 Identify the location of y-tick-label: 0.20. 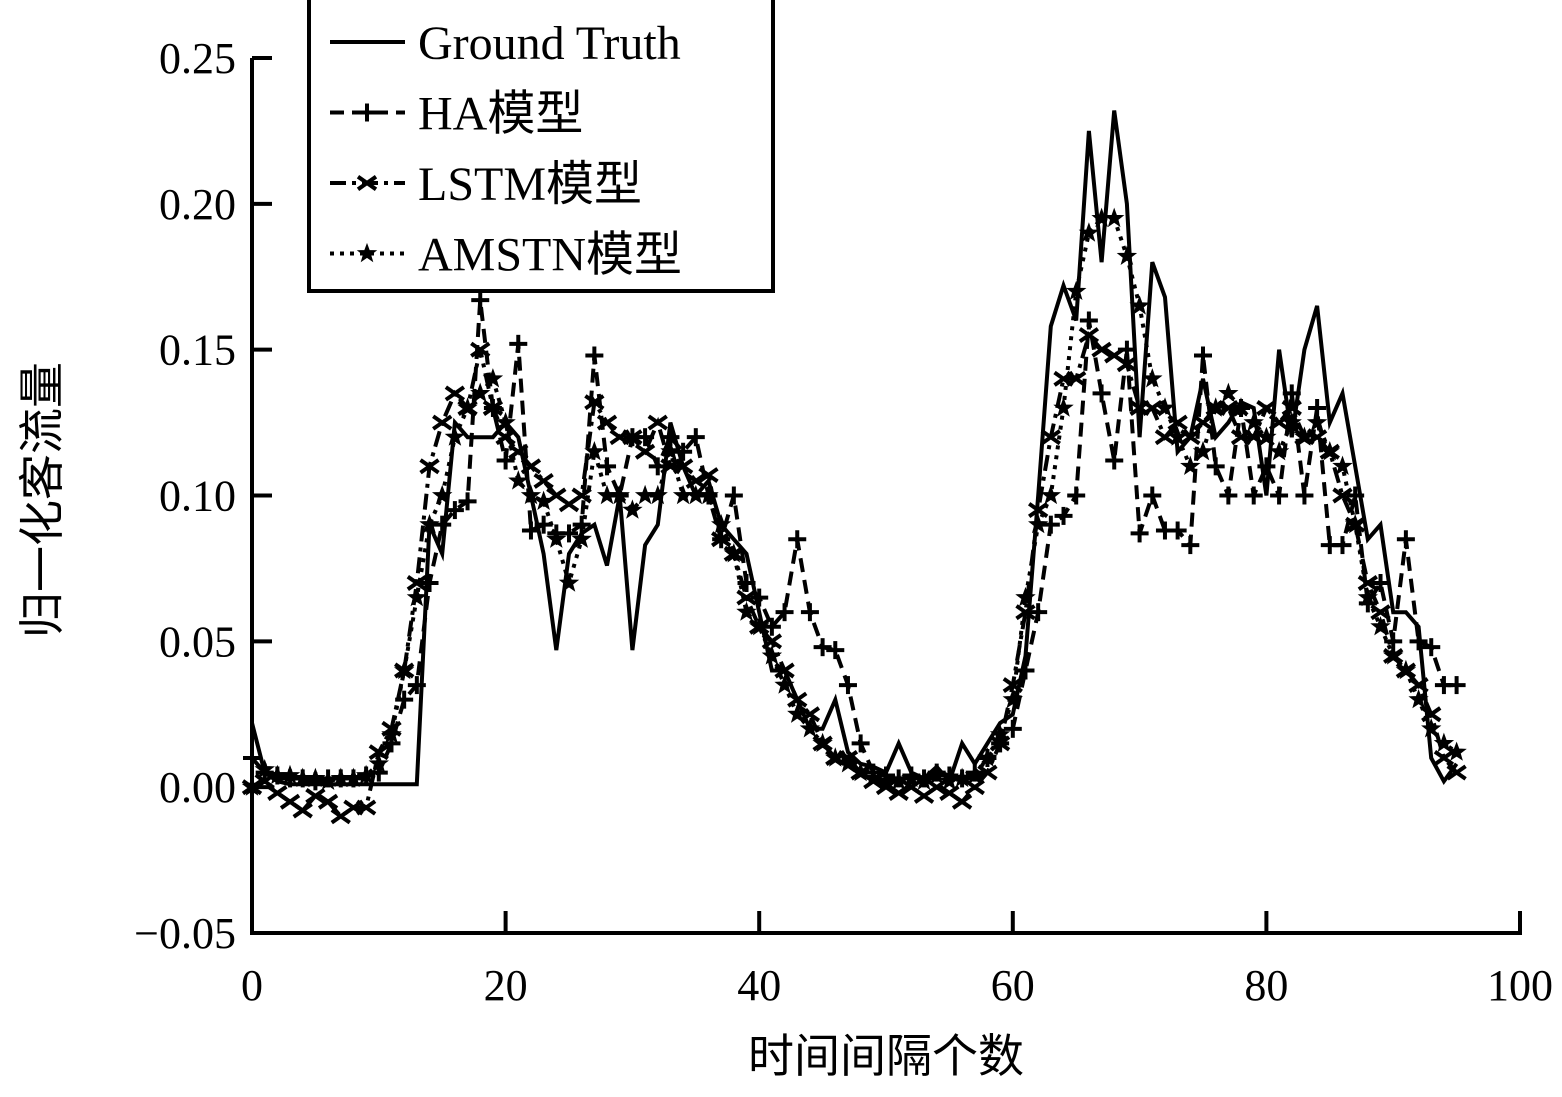
(197, 204).